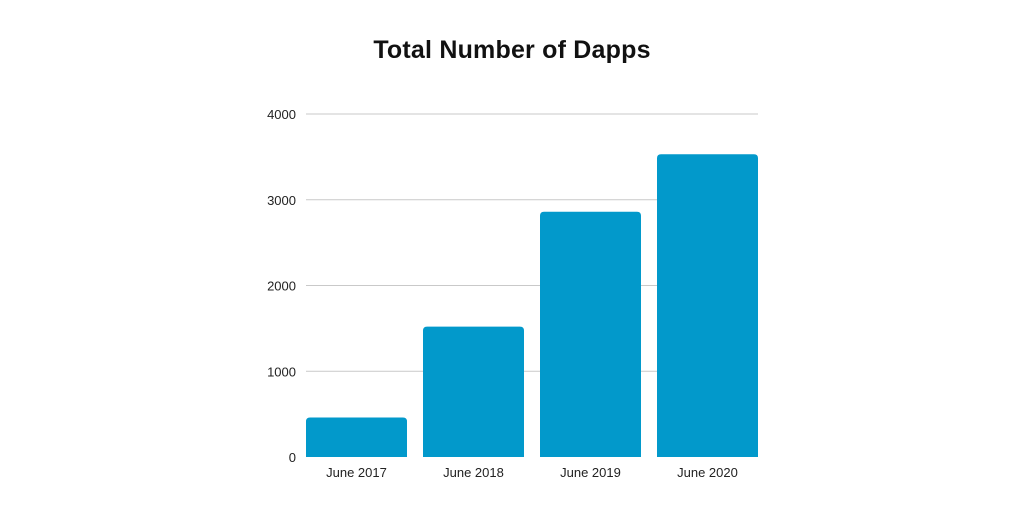 The height and width of the screenshot is (512, 1024). What do you see at coordinates (707, 472) in the screenshot?
I see `x-tick-label: June 2020` at bounding box center [707, 472].